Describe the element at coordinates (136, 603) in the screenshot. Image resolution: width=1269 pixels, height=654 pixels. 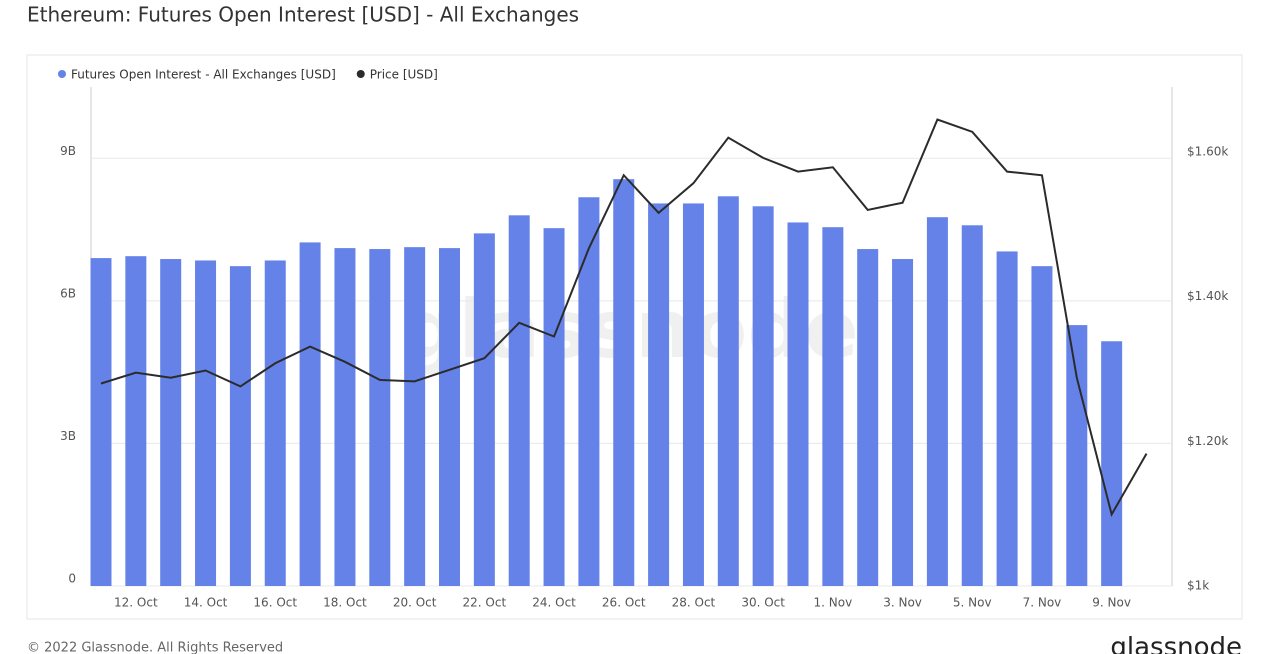
I see `x-tick-label: 12. Oct` at that location.